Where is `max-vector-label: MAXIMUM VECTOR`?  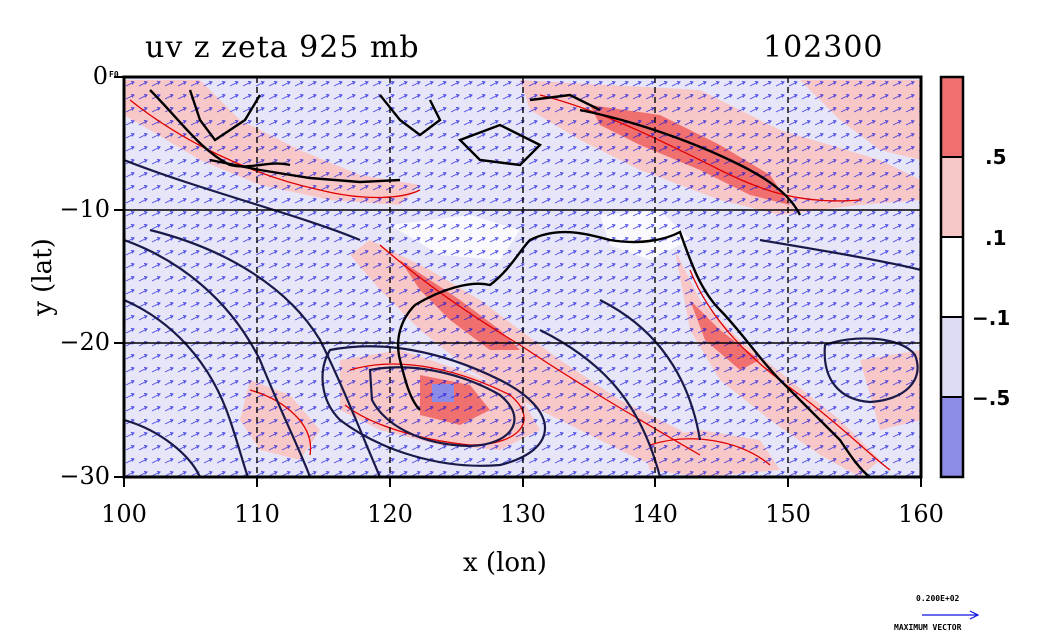 max-vector-label: MAXIMUM VECTOR is located at coordinates (928, 627).